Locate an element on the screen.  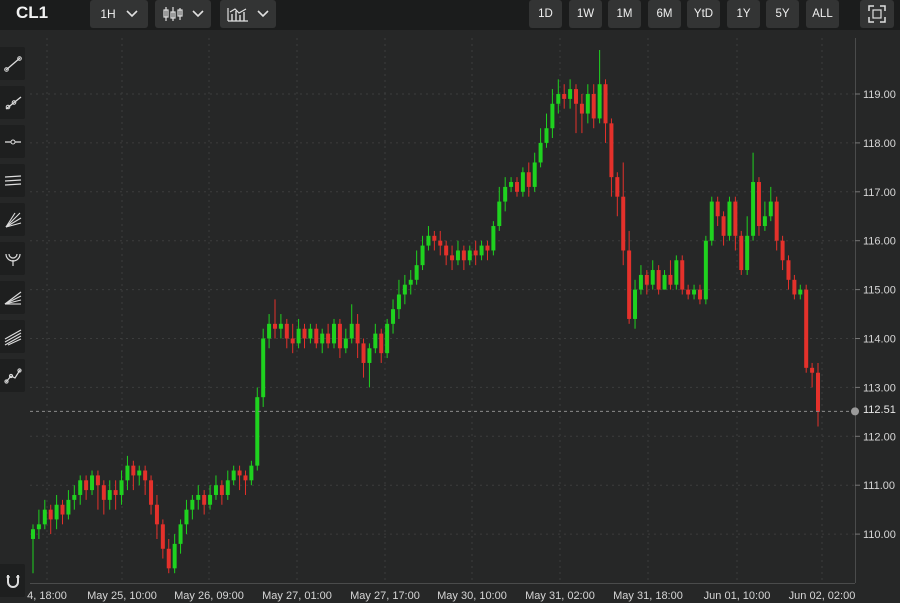
range-1m-button: 1M is located at coordinates (624, 14).